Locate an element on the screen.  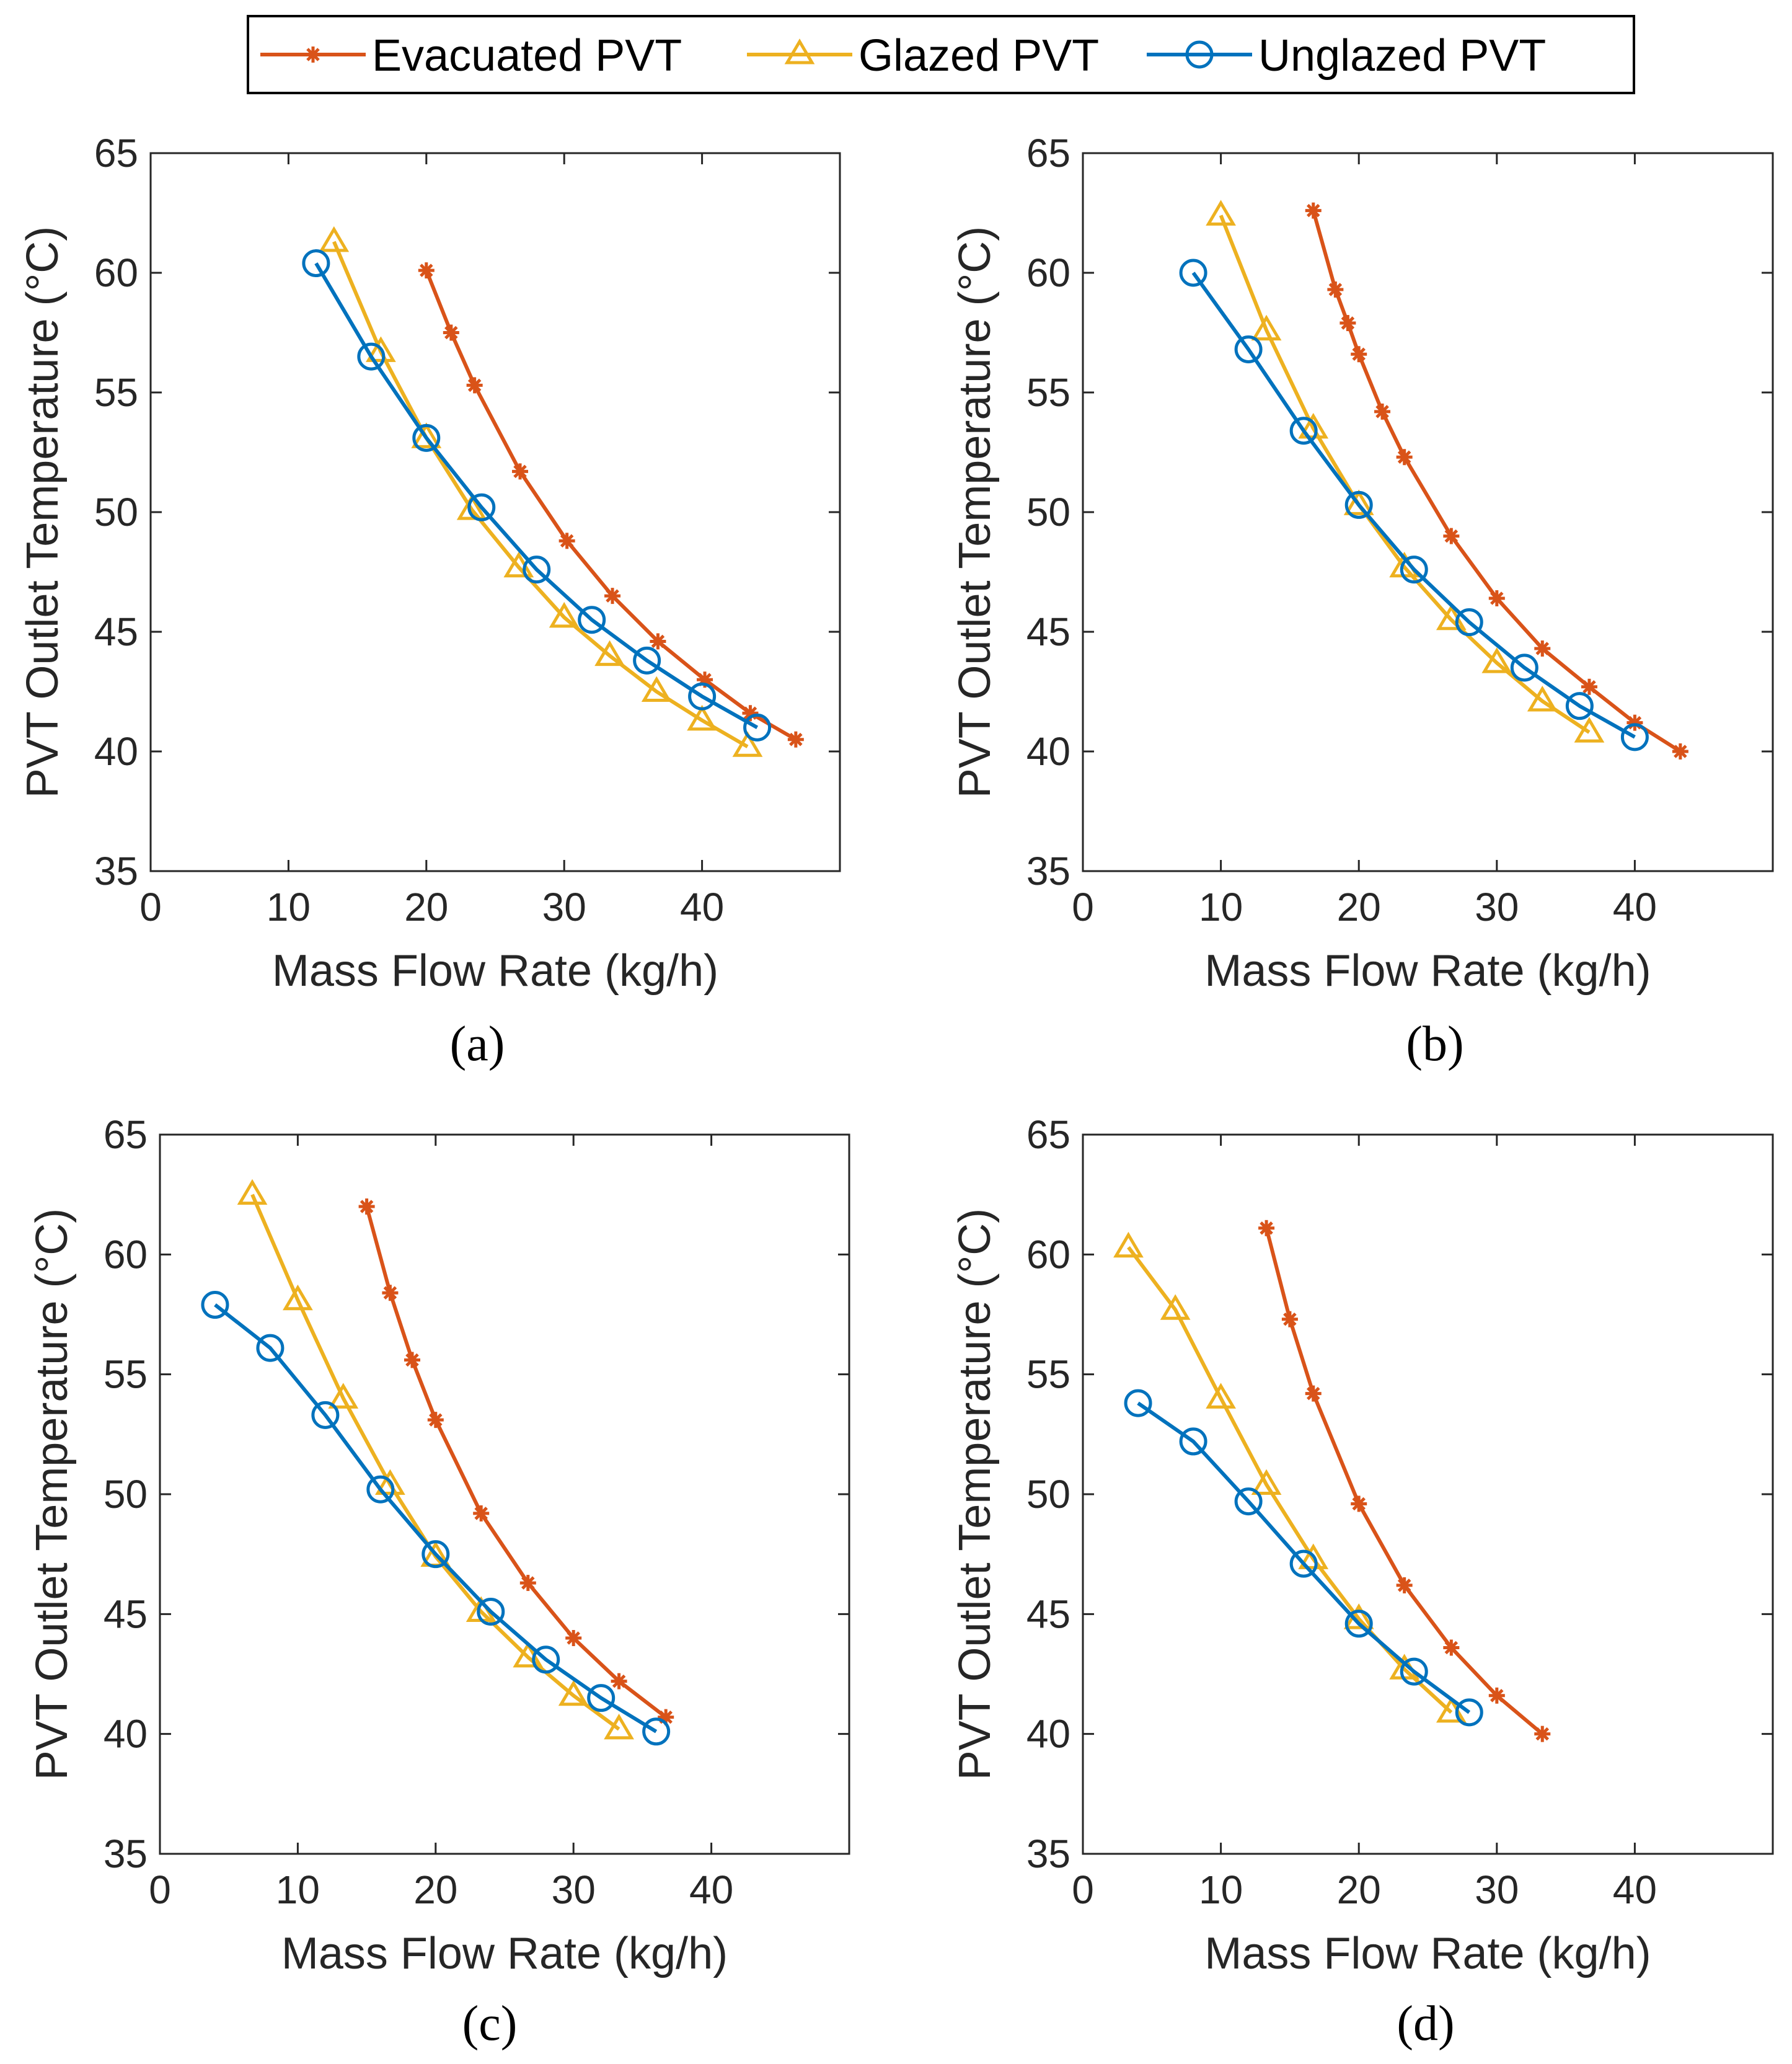
legend-marker-circle-icon is located at coordinates (1199, 55).